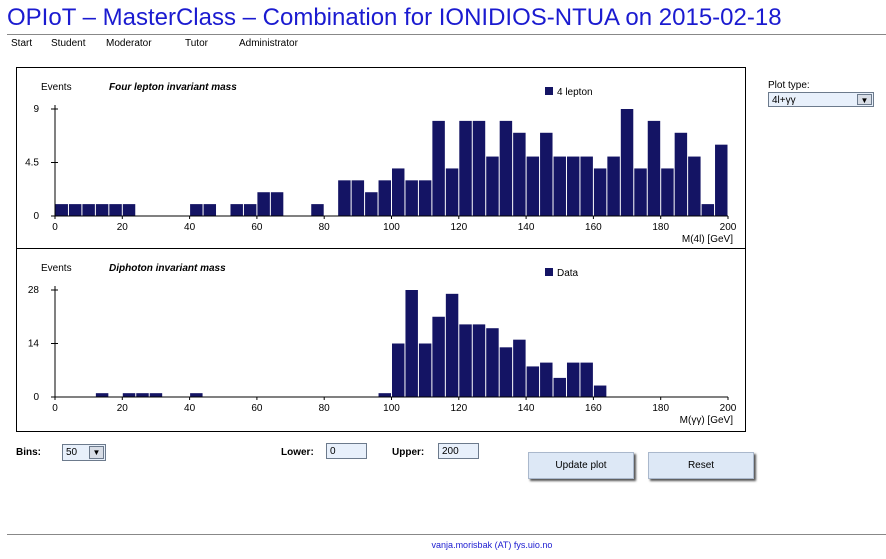  I want to click on chart1-x-tick-label: 0, so click(55, 408).